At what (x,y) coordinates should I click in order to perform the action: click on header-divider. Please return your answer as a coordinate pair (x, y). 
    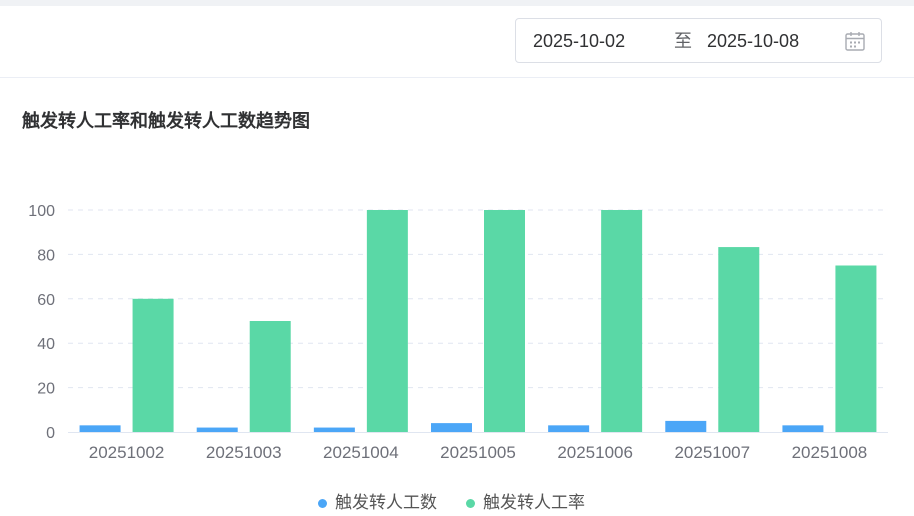
    Looking at the image, I should click on (457, 77).